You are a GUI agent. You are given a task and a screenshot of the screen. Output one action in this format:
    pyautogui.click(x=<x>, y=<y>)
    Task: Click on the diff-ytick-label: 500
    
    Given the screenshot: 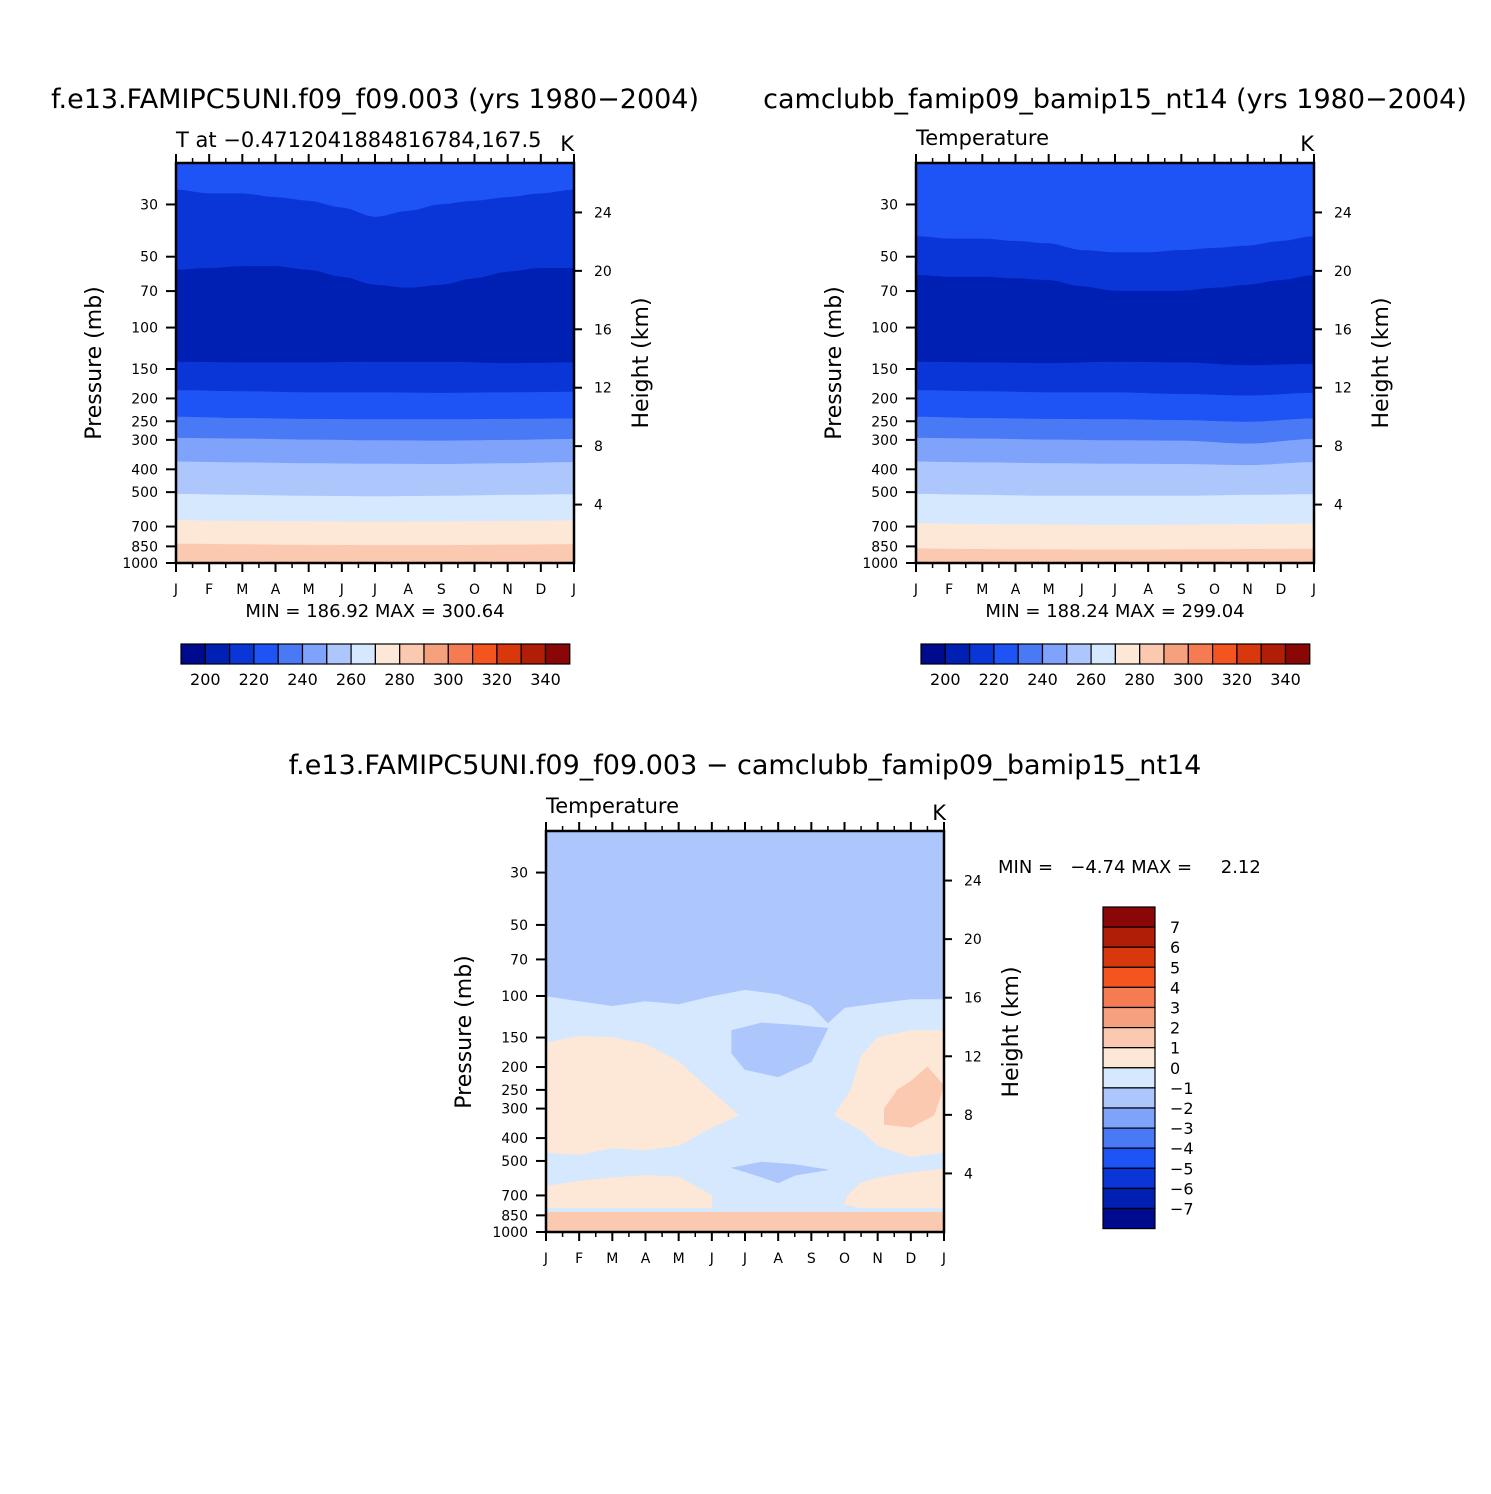 What is the action you would take?
    pyautogui.click(x=514, y=1162)
    